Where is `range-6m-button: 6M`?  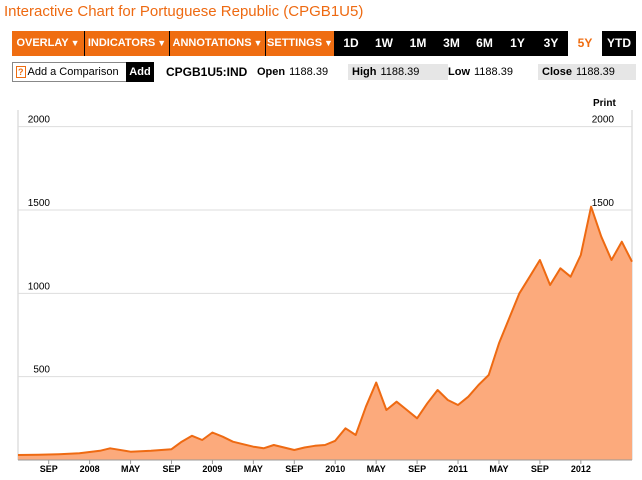 range-6m-button: 6M is located at coordinates (484, 43).